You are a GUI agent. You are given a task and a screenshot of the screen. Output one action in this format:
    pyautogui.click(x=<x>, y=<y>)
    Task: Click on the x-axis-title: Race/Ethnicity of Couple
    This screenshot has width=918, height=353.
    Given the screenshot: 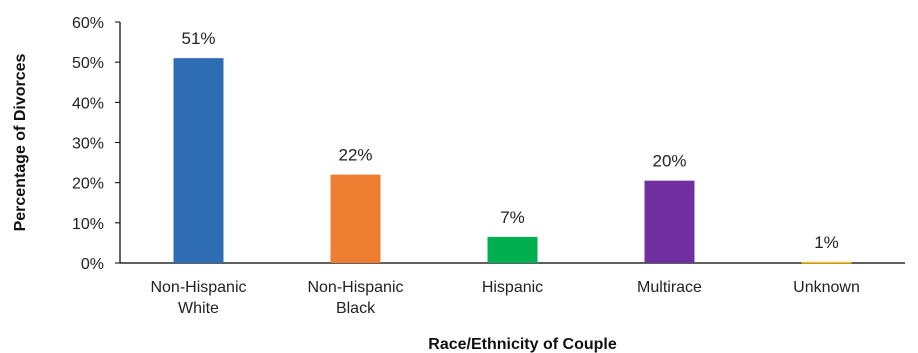 What is the action you would take?
    pyautogui.click(x=522, y=344)
    